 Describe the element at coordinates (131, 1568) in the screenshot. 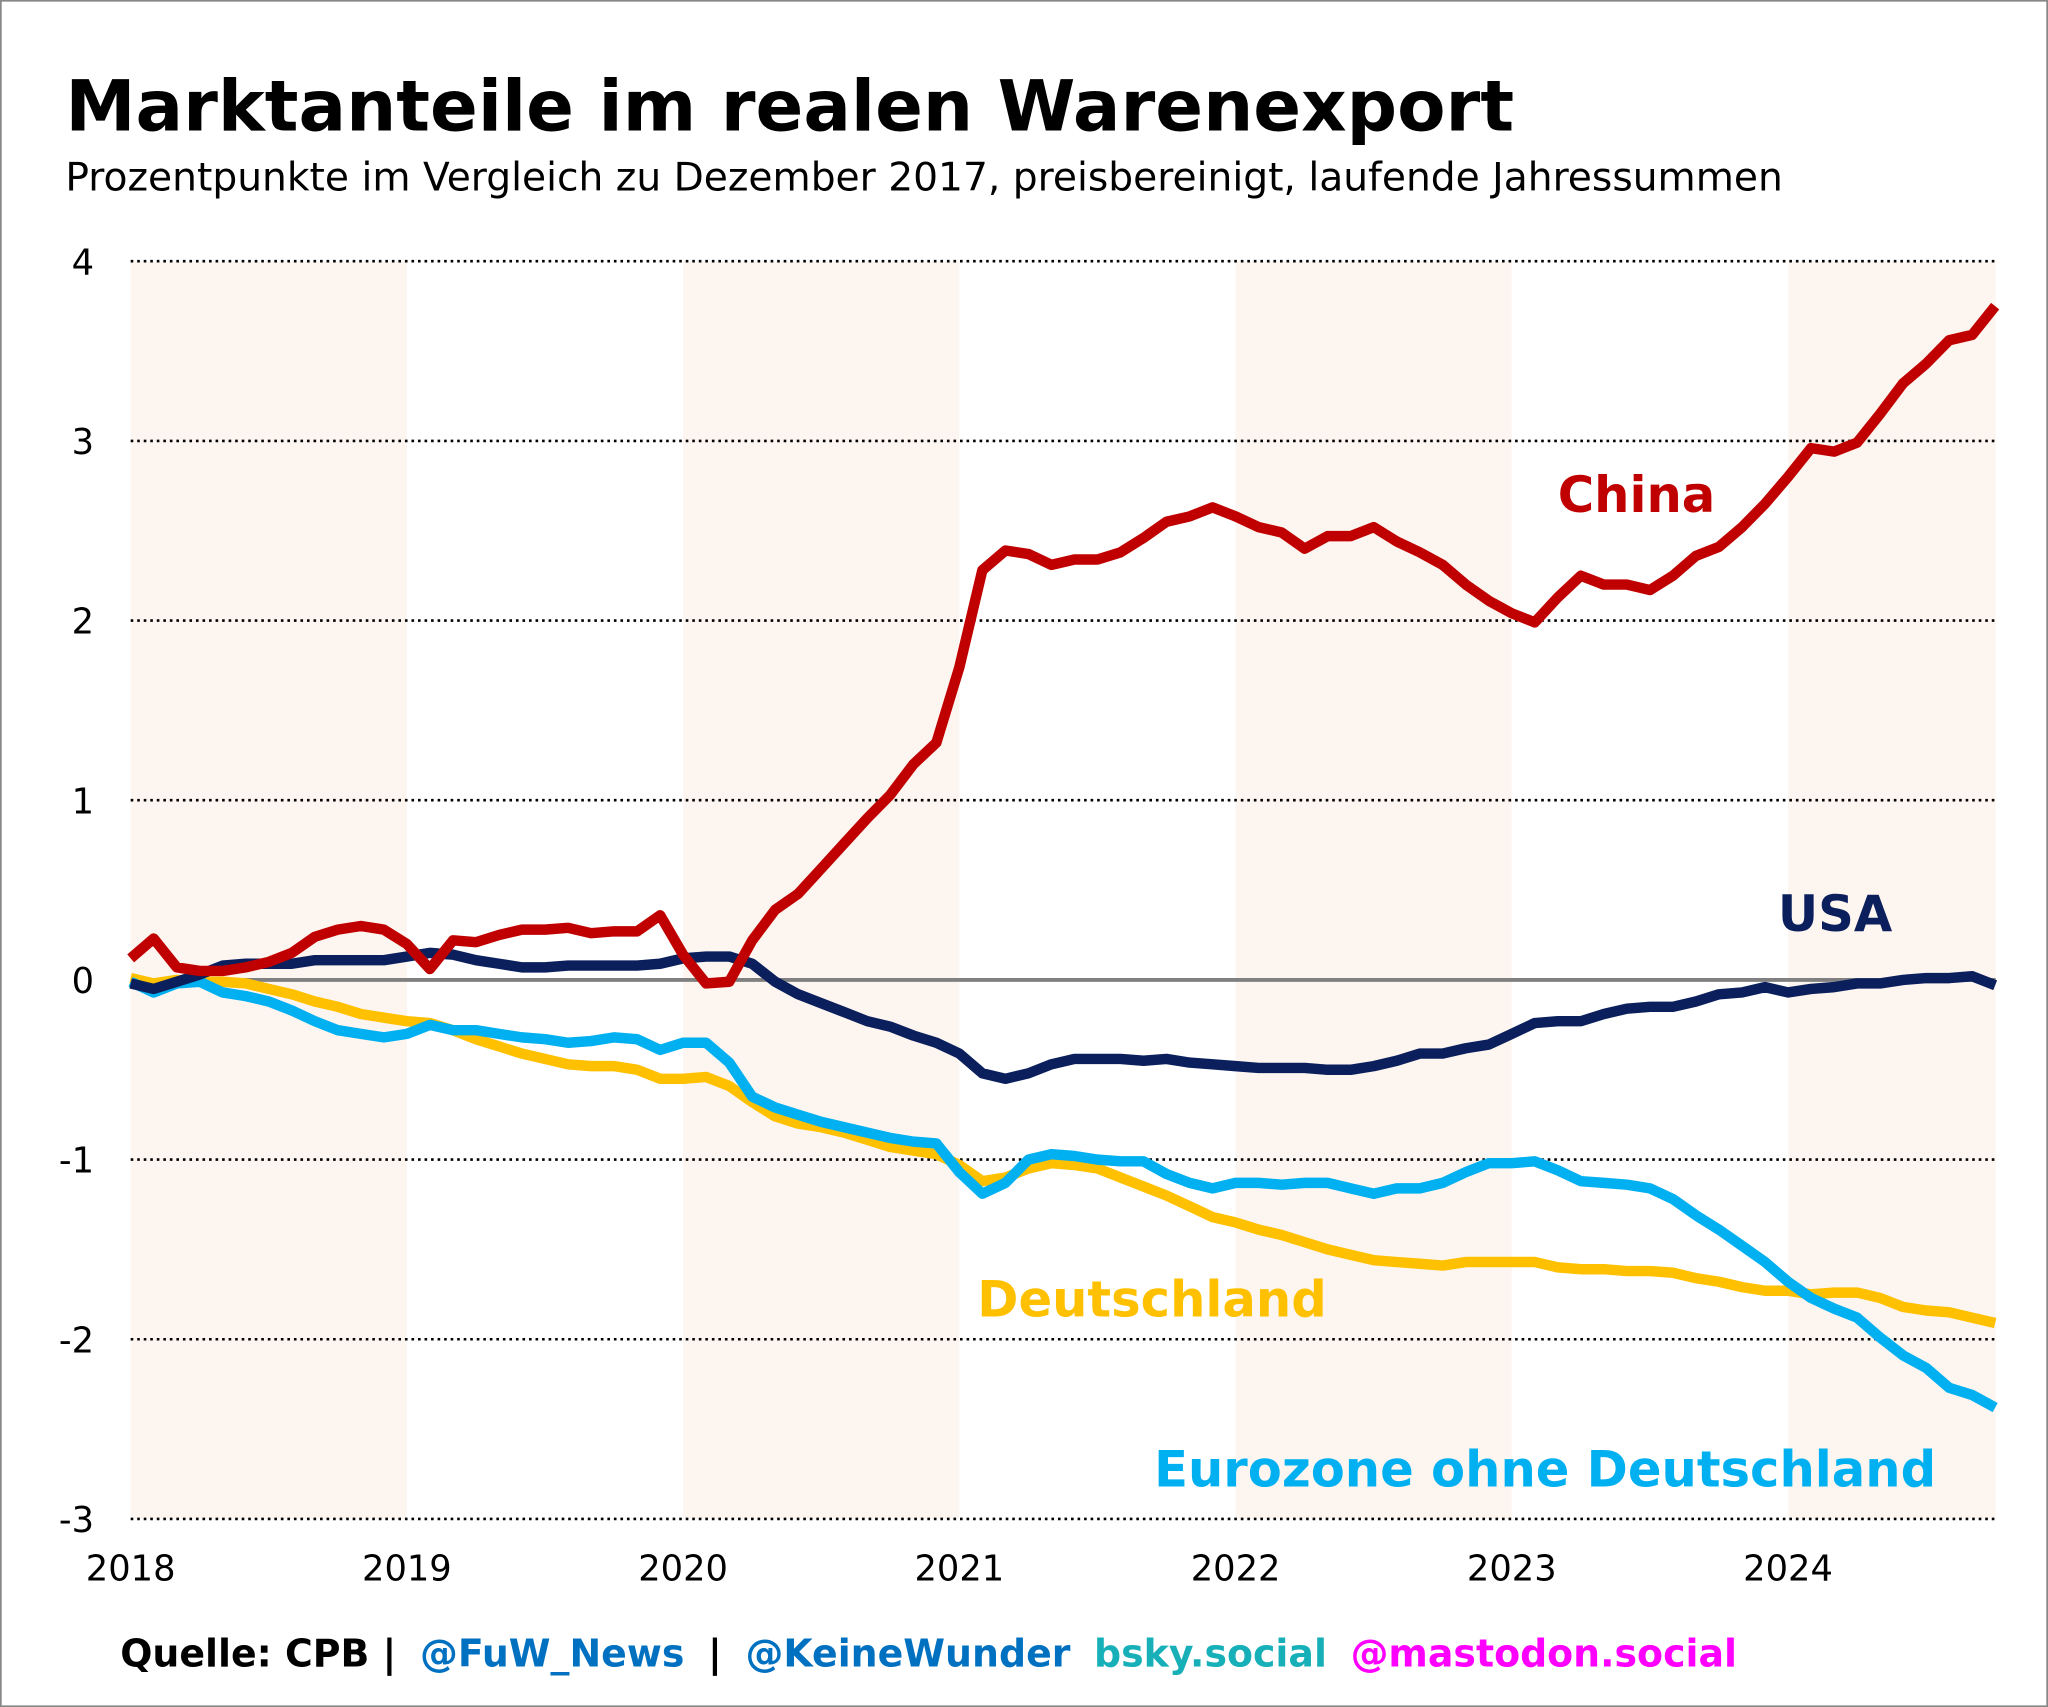

I see `x-tick-label: 2018` at that location.